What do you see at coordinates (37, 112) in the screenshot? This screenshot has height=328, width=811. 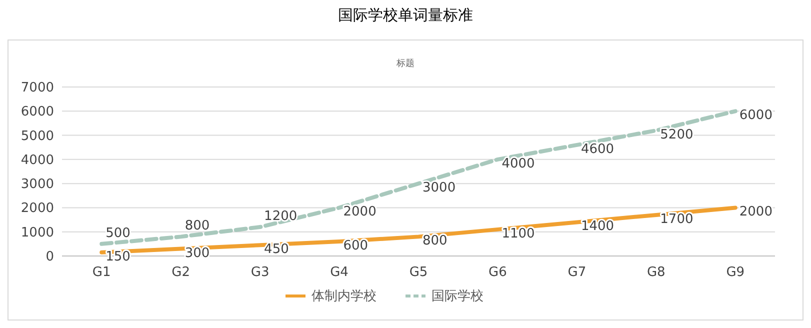 I see `ytick: 6000` at bounding box center [37, 112].